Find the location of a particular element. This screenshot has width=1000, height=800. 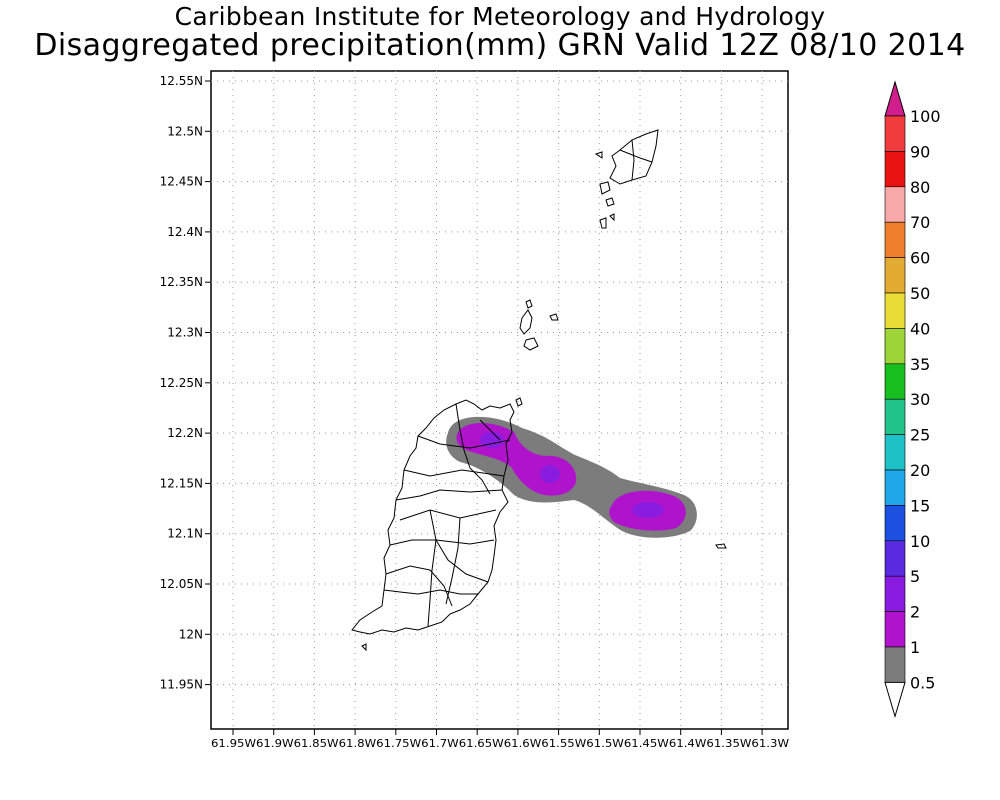

lat-tick-label: 12.15N is located at coordinates (181, 483).